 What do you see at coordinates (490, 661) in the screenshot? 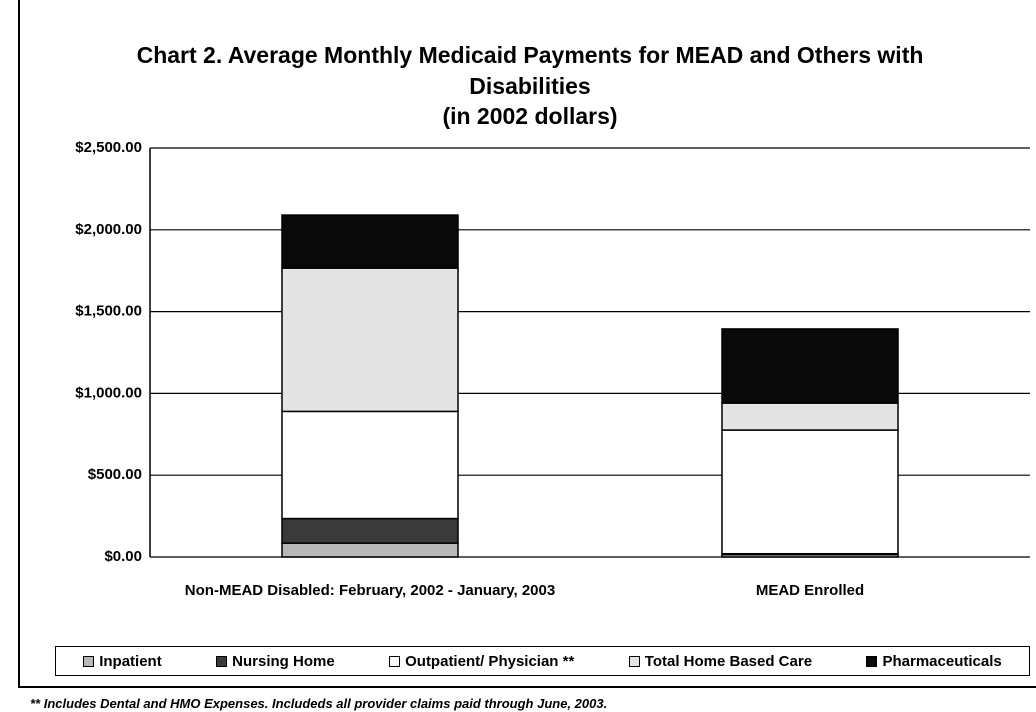
I see `legend-label: Outpatient/ Physician **` at bounding box center [490, 661].